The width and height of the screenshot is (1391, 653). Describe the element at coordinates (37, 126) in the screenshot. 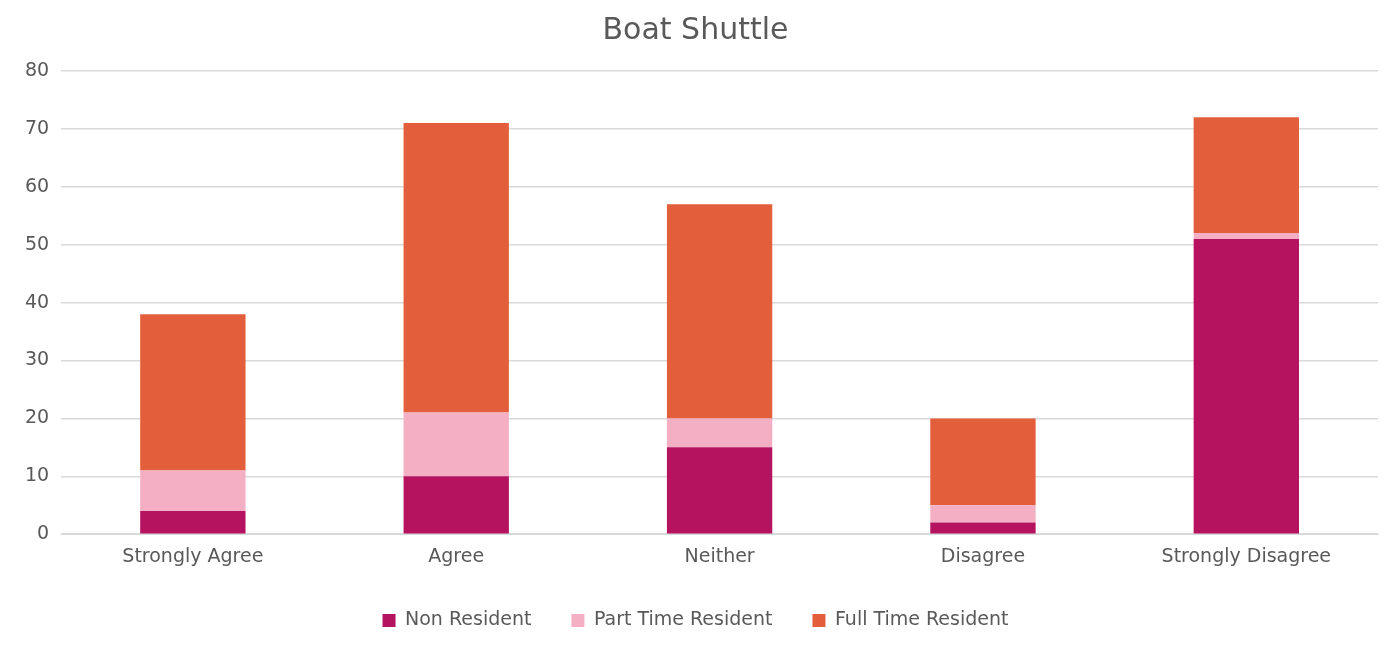

I see `y-tick-label: 70` at that location.